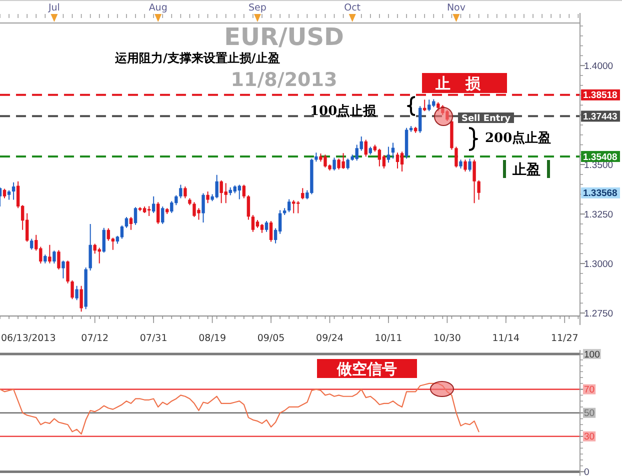  What do you see at coordinates (589, 437) in the screenshot?
I see `y-tick-label: 30` at bounding box center [589, 437].